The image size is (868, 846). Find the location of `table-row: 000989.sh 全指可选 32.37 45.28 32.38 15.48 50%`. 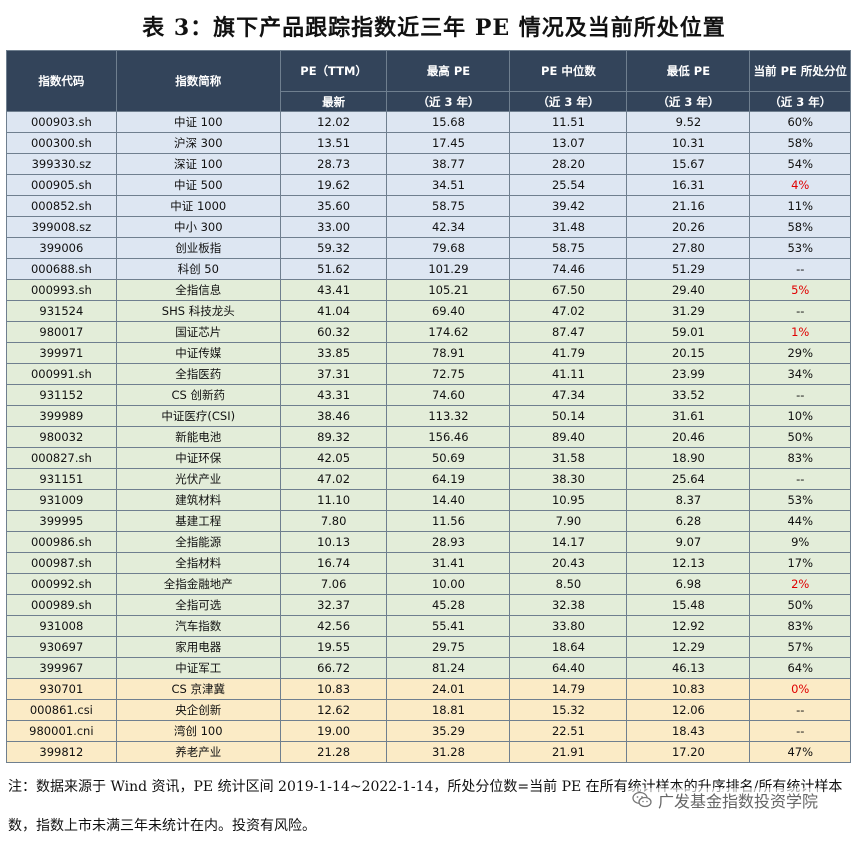

table-row: 000989.sh 全指可选 32.37 45.28 32.38 15.48 50% is located at coordinates (428, 605).